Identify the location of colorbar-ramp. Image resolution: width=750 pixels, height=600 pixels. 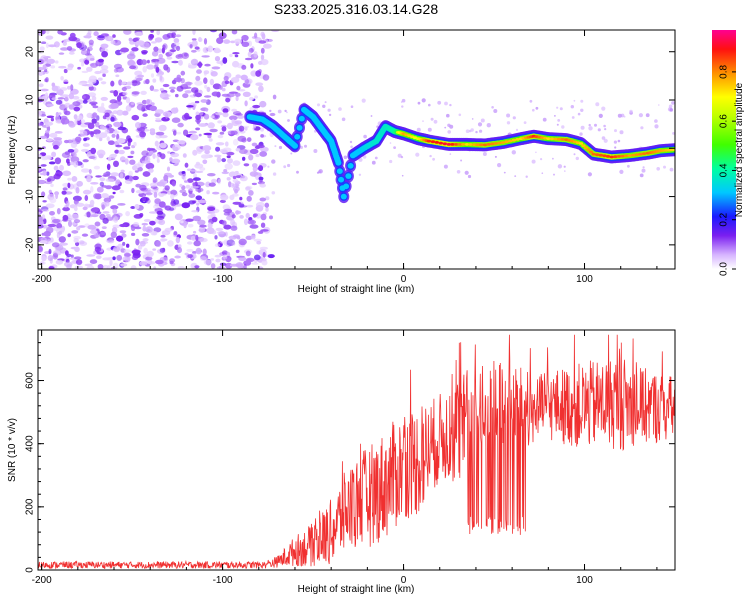
(724, 149).